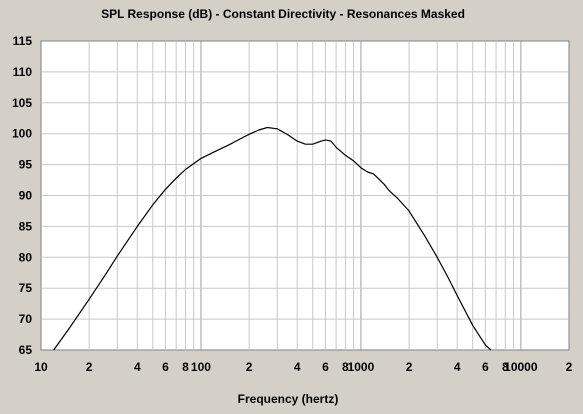 Image resolution: width=583 pixels, height=414 pixels. What do you see at coordinates (26, 257) in the screenshot?
I see `y-tick-label: 80` at bounding box center [26, 257].